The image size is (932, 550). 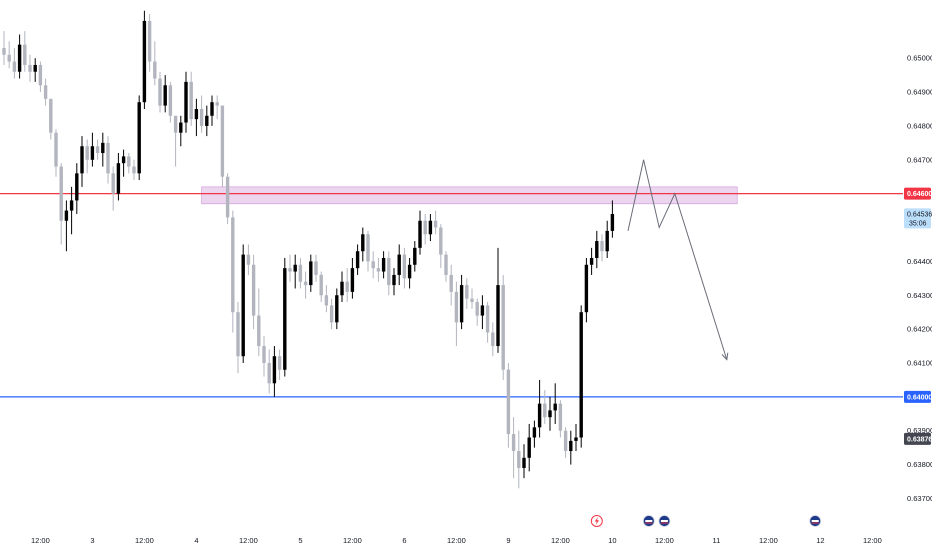 I want to click on price-tick-label: 0.64400, so click(x=919, y=261).